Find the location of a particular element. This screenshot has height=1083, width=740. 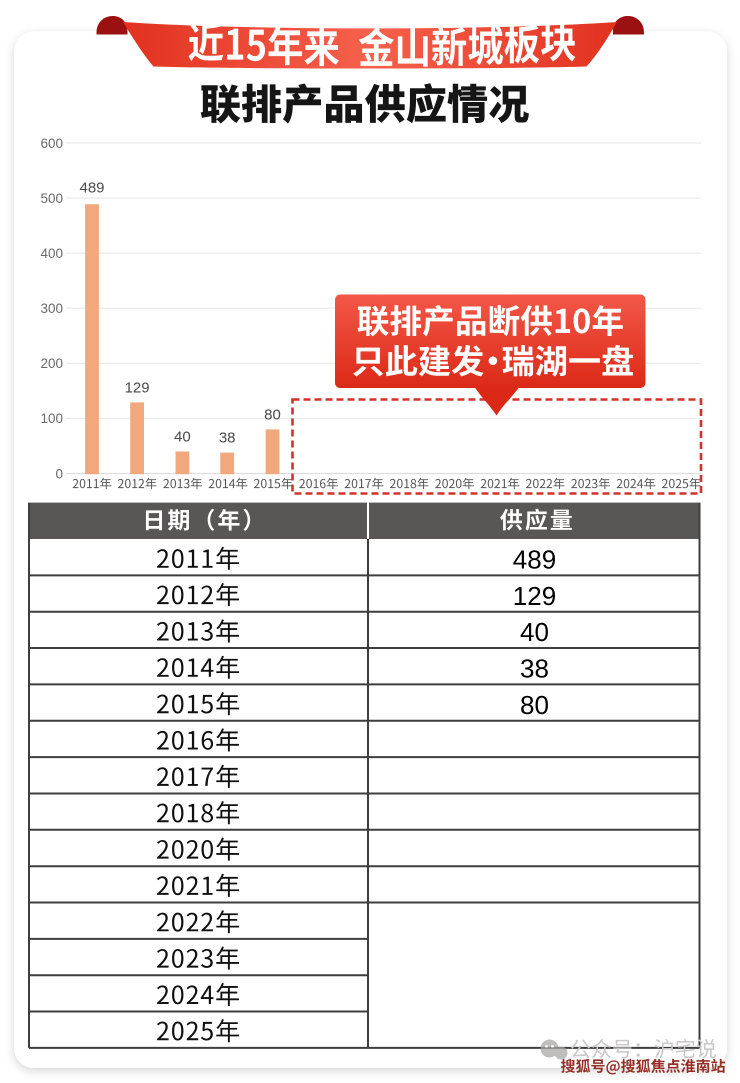

svg-text: 300 is located at coordinates (51, 308).